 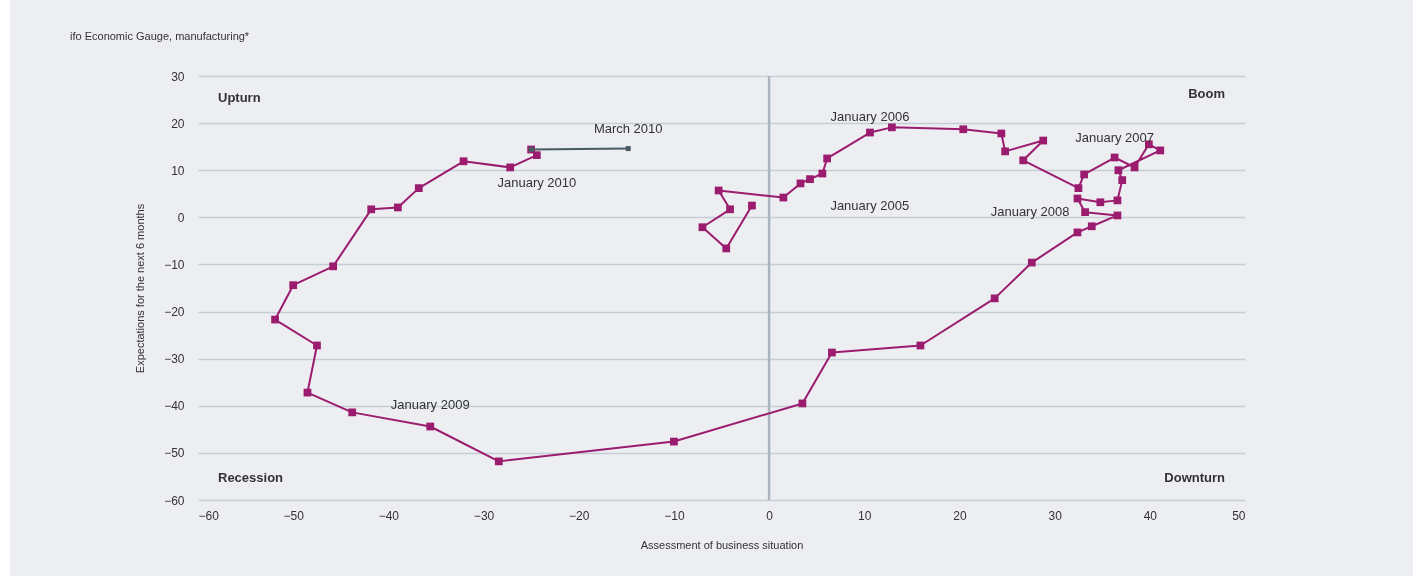 What do you see at coordinates (160, 36) in the screenshot?
I see `chart-title: ifo Economic Gauge, manufacturing*` at bounding box center [160, 36].